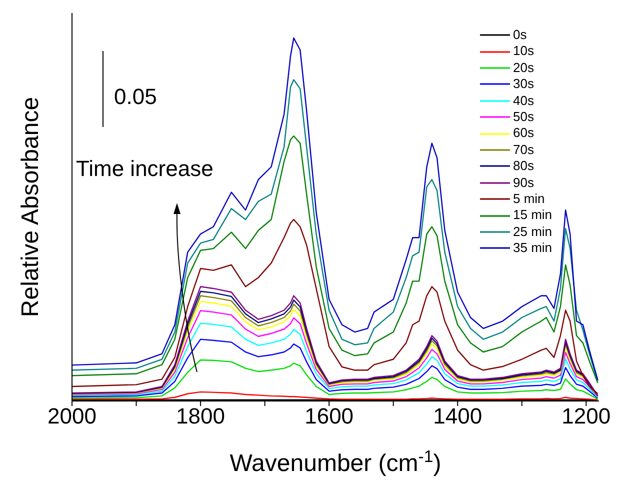 Image resolution: width=625 pixels, height=483 pixels. What do you see at coordinates (523, 84) in the screenshot?
I see `legend-label: 30s` at bounding box center [523, 84].